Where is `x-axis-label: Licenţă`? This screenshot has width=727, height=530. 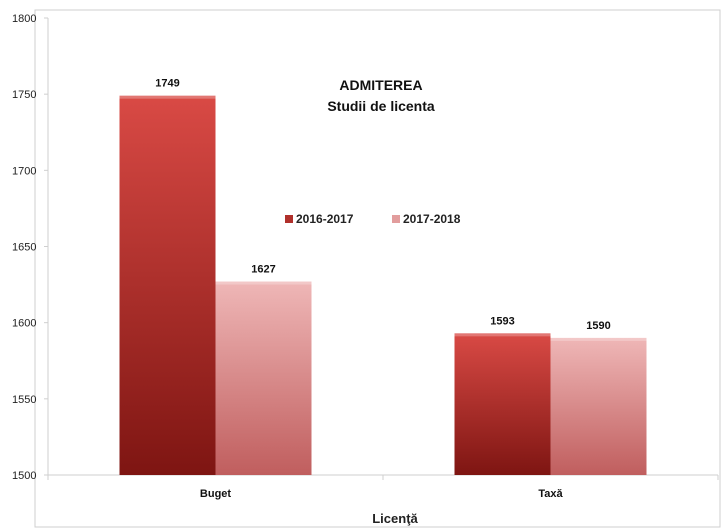 x-axis-label: Licenţă is located at coordinates (395, 518).